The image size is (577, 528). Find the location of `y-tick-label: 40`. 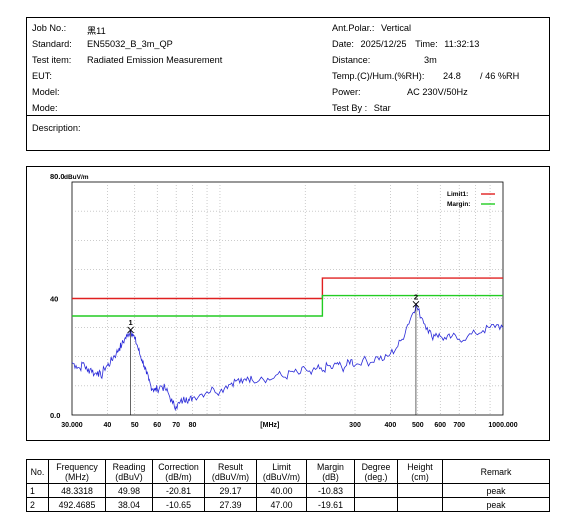

y-tick-label: 40 is located at coordinates (54, 299).